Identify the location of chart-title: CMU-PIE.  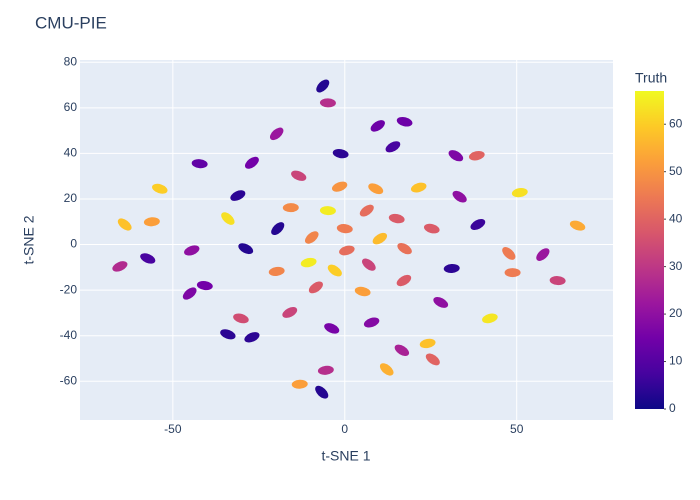
(71, 22).